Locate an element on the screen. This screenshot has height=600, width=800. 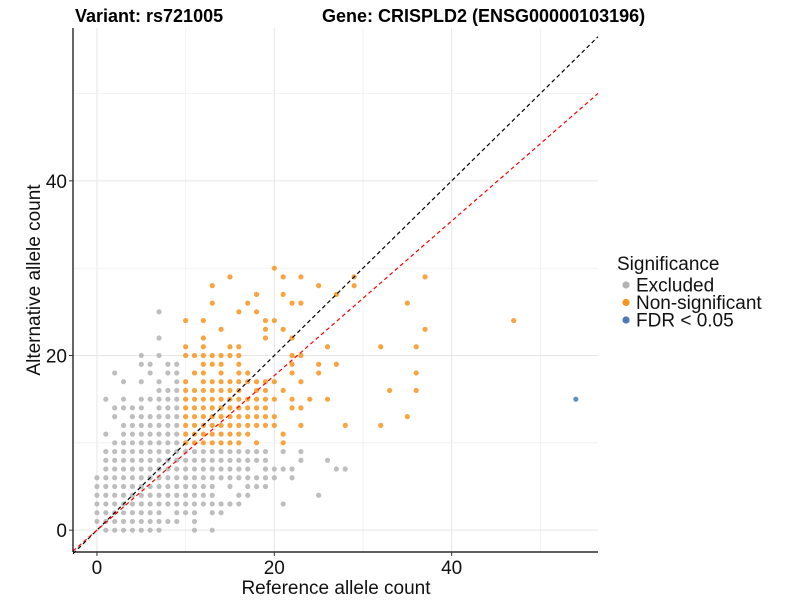
legend-label: Non-significant is located at coordinates (699, 303).